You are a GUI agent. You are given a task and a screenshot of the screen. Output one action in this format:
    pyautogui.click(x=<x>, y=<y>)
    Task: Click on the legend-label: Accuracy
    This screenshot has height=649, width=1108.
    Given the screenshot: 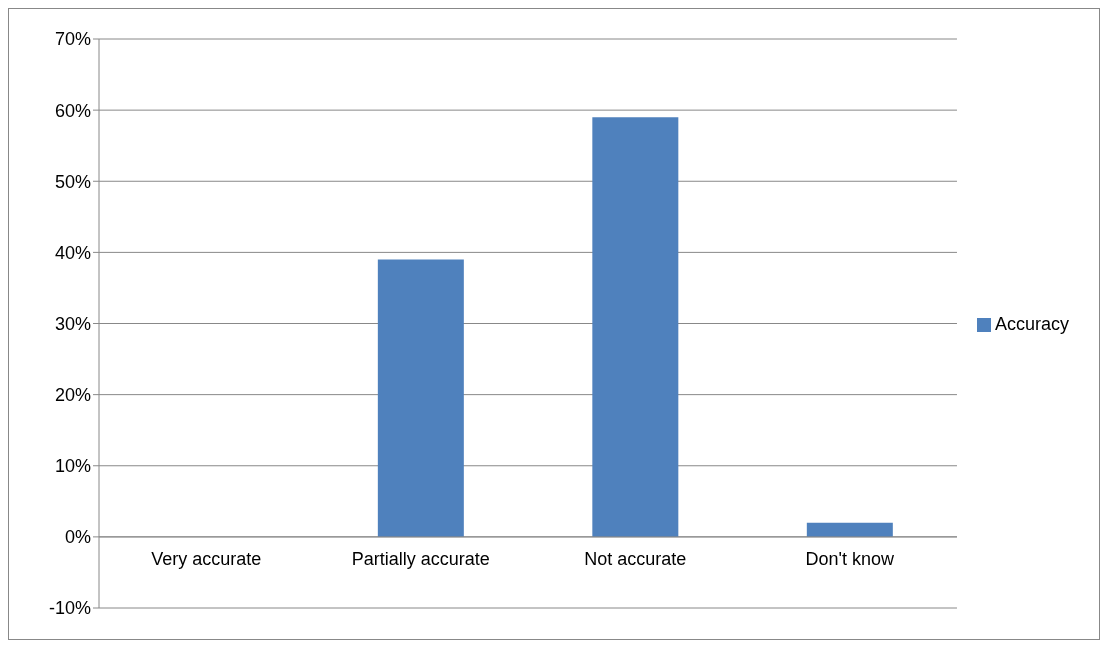 What is the action you would take?
    pyautogui.click(x=1031, y=323)
    